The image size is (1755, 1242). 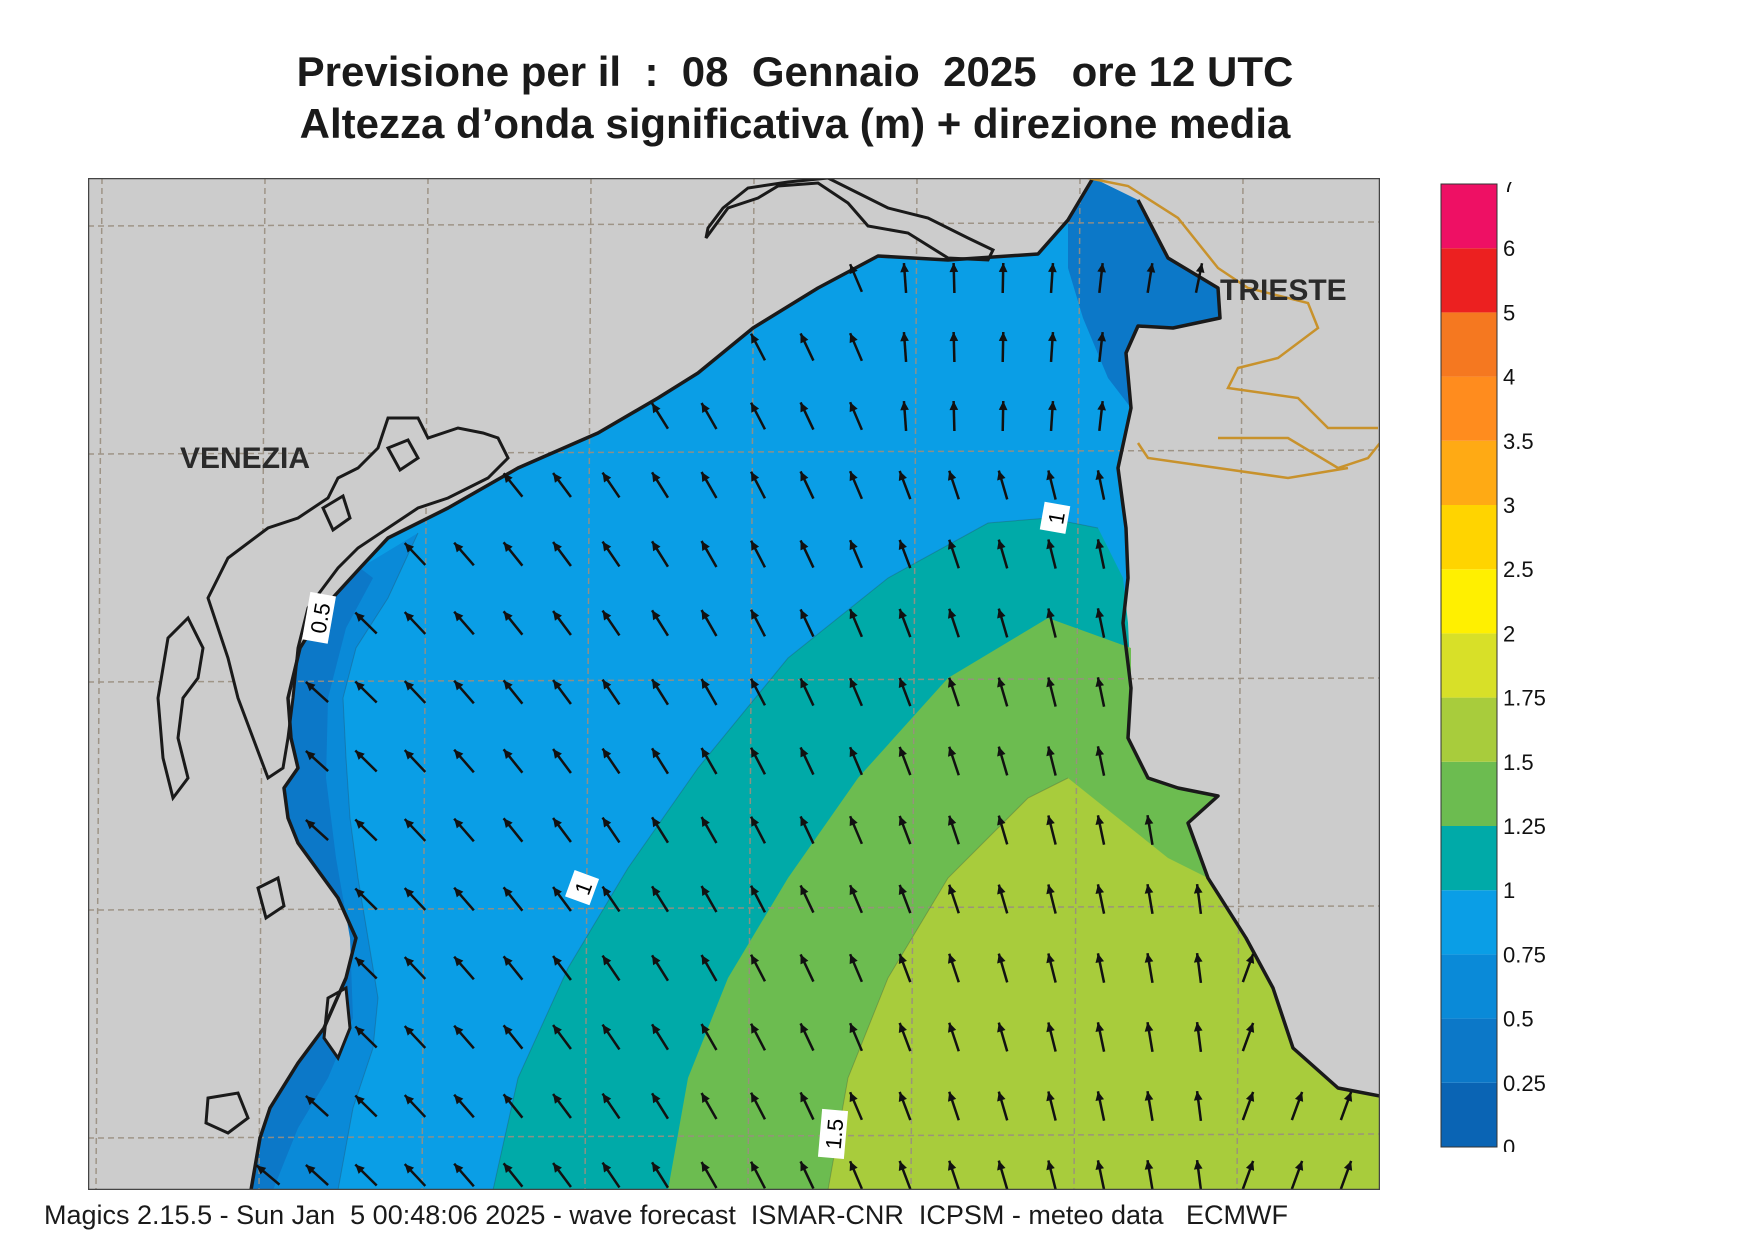 What do you see at coordinates (1518, 441) in the screenshot?
I see `colorbar-tick-label: 3.5` at bounding box center [1518, 441].